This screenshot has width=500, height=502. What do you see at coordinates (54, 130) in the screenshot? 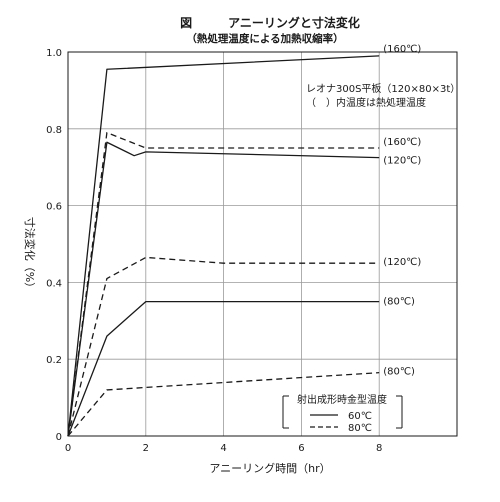
I see `y-tick-label: 0.8` at bounding box center [54, 130].